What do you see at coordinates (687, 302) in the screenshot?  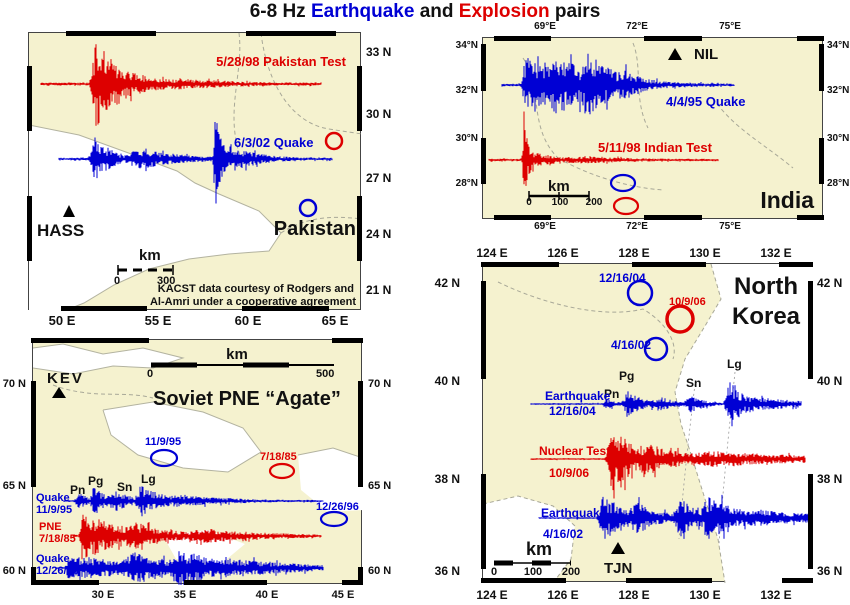 I see `test-marker-label: 10/9/06` at bounding box center [687, 302].